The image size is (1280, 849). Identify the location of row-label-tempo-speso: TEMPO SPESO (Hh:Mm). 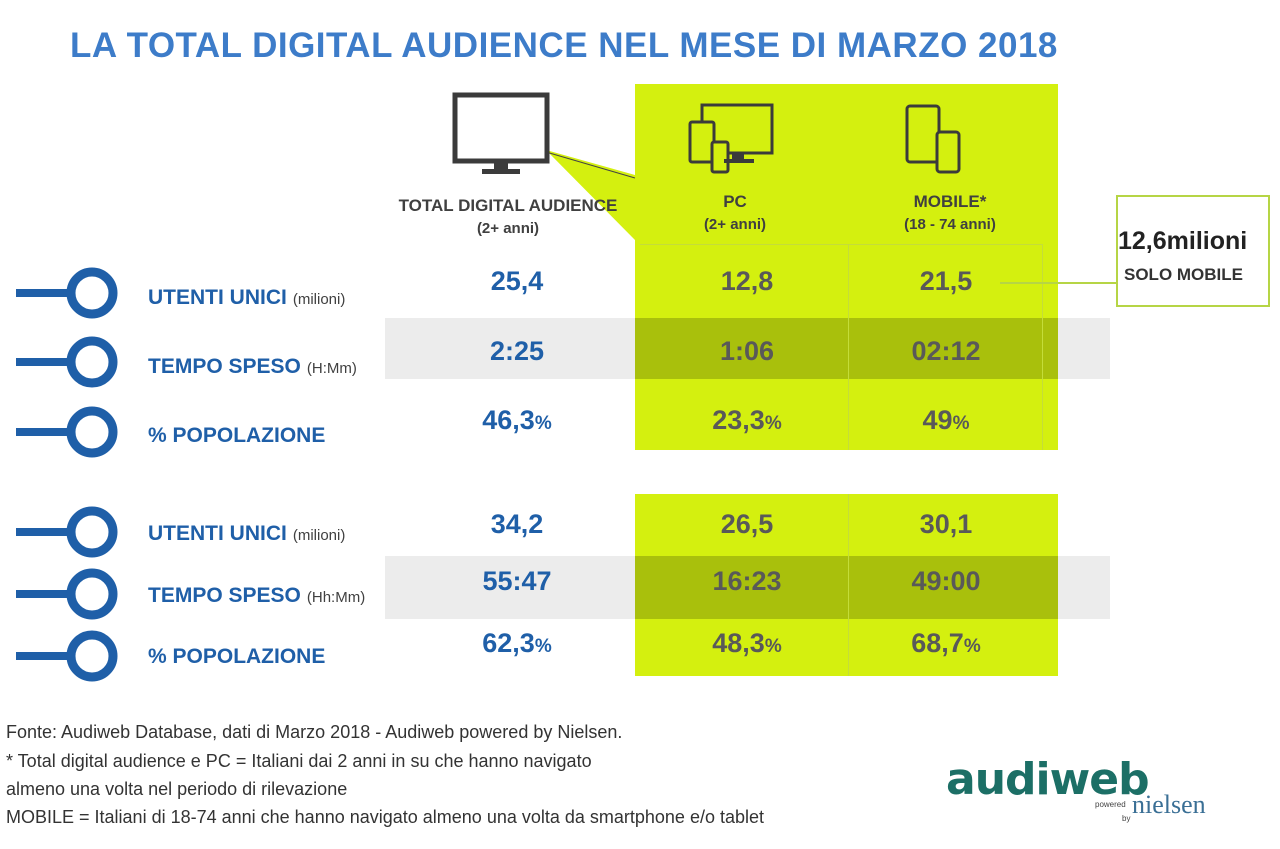
(256, 596).